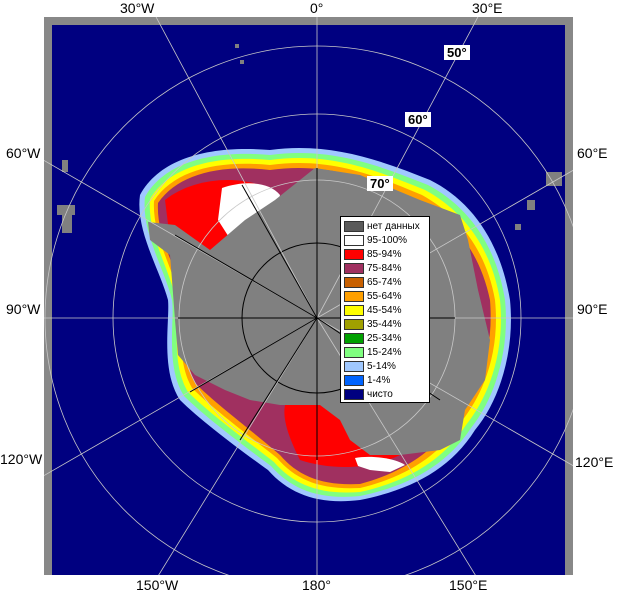  Describe the element at coordinates (379, 380) in the screenshot. I see `legend-label: 1-4%` at that location.